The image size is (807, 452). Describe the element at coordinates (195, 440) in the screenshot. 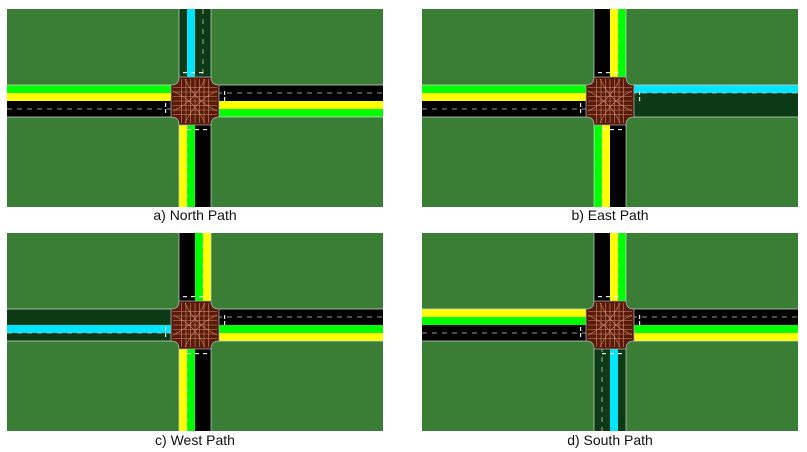

I see `caption-west-path: c) West Path` at that location.